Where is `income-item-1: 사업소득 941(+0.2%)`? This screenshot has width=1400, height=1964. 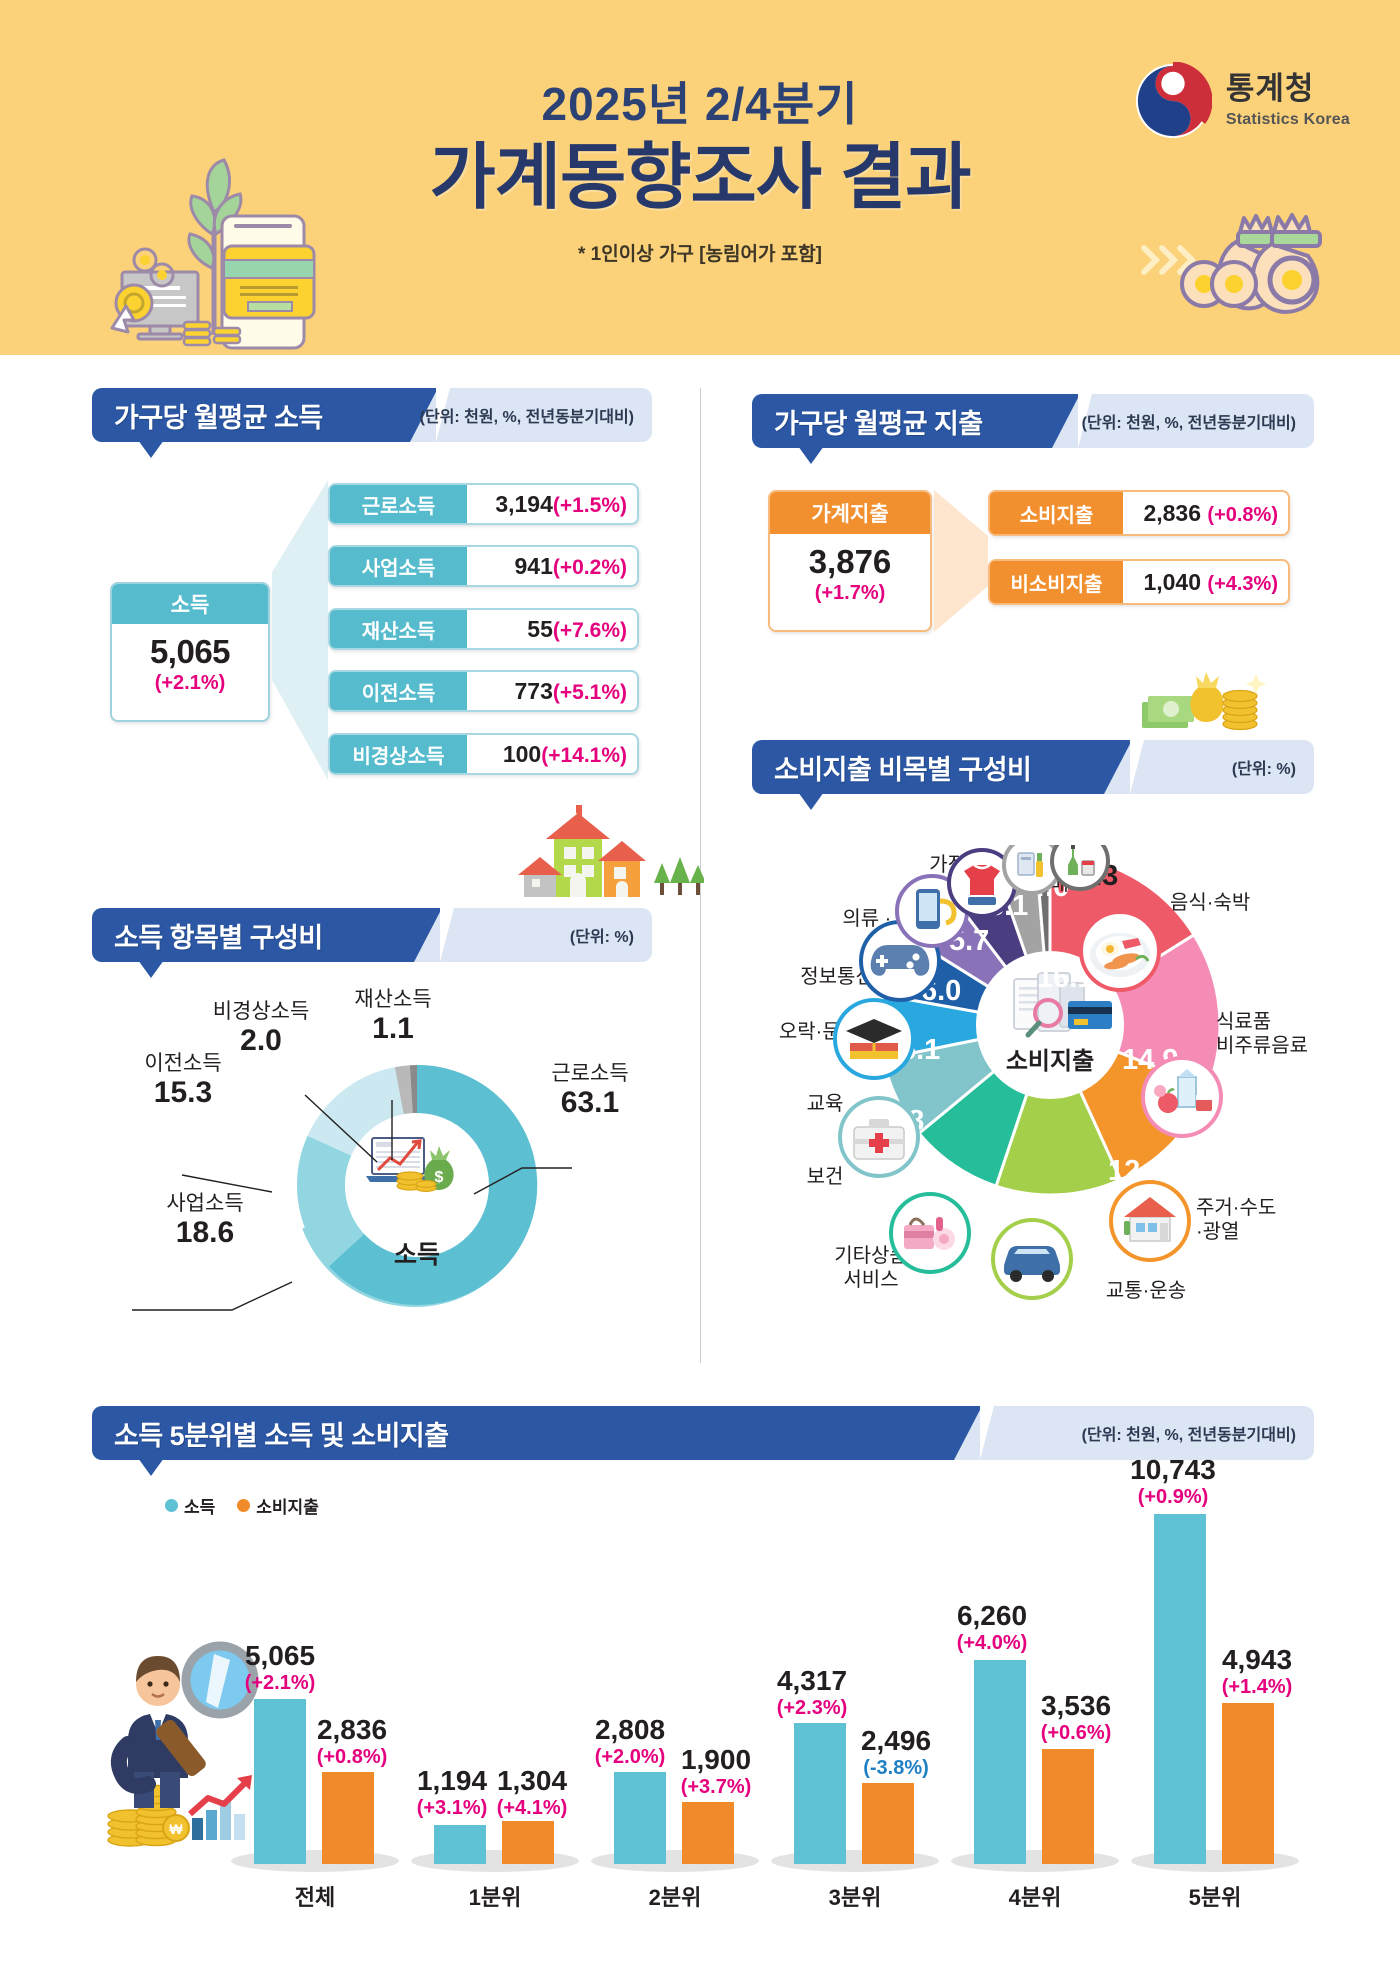 income-item-1: 사업소득 941(+0.2%) is located at coordinates (483, 566).